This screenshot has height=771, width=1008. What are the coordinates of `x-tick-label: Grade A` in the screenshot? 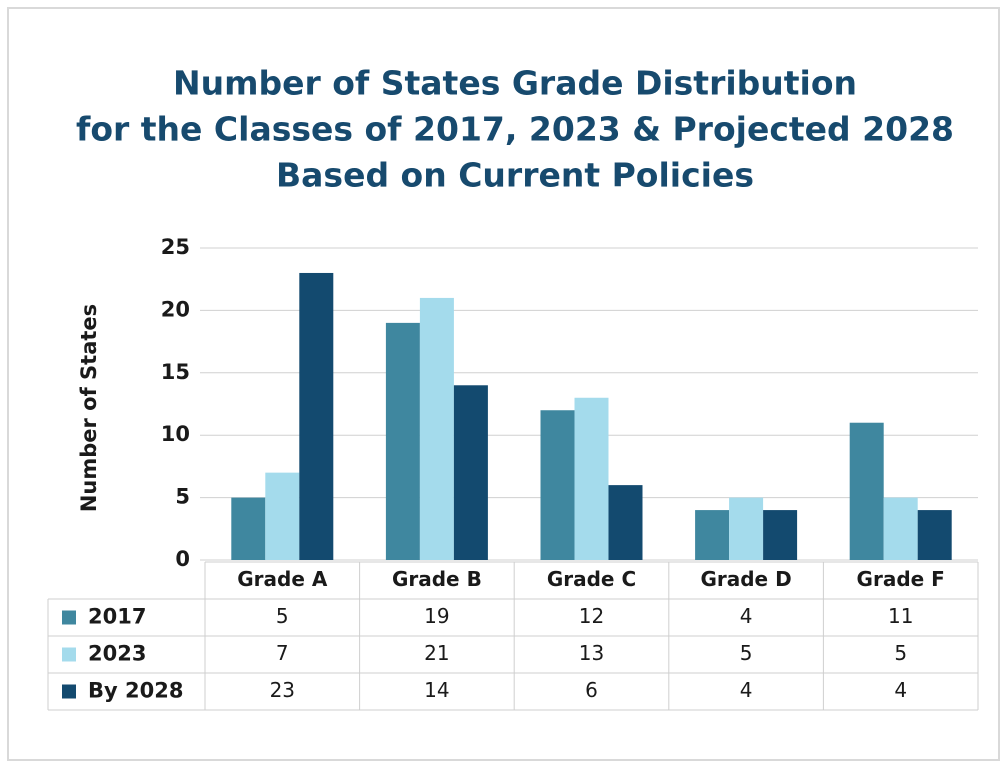 It's located at (282, 579).